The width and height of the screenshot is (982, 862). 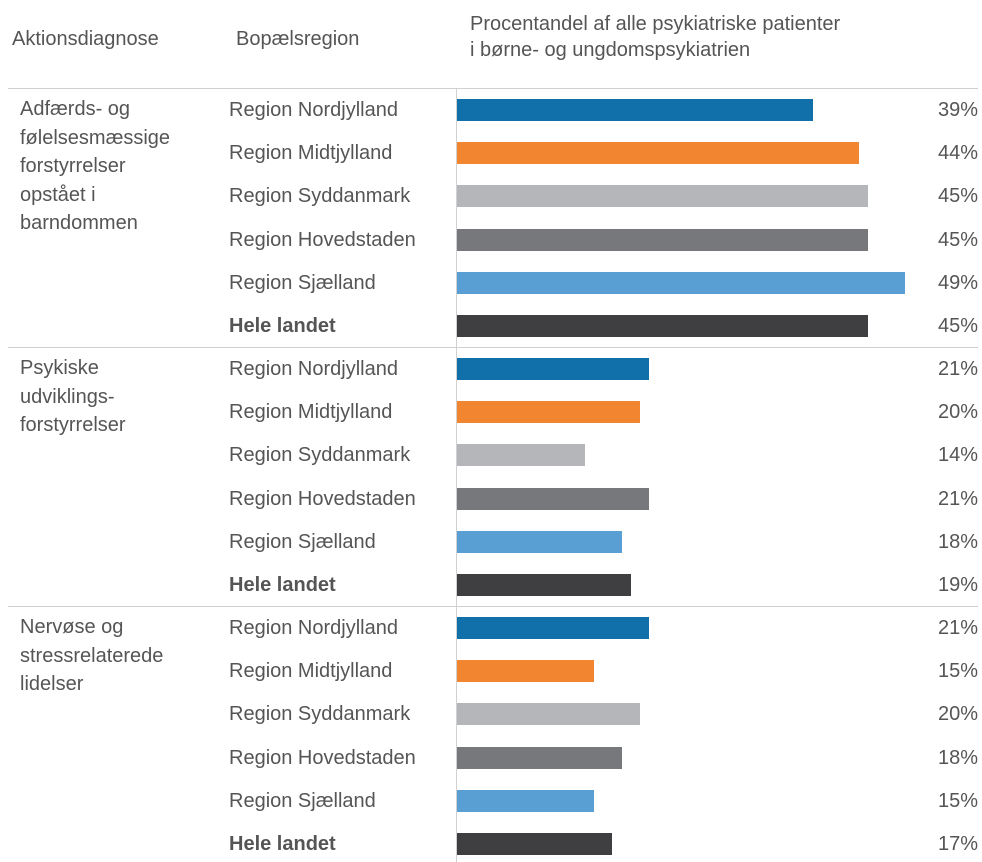 I want to click on value-label: 19%, so click(x=957, y=585).